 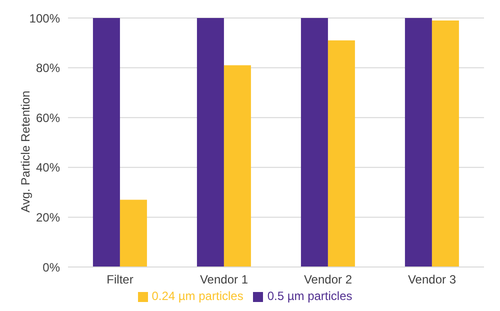 I want to click on x-tick-label: Vendor 3, so click(x=432, y=279).